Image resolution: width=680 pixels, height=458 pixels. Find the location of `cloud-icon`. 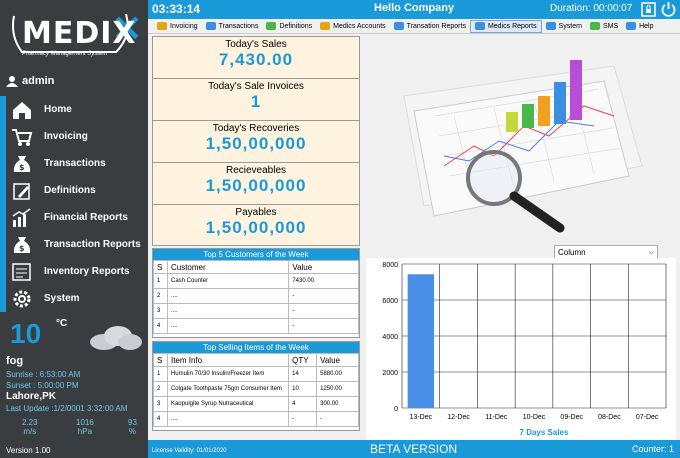

cloud-icon is located at coordinates (116, 338).